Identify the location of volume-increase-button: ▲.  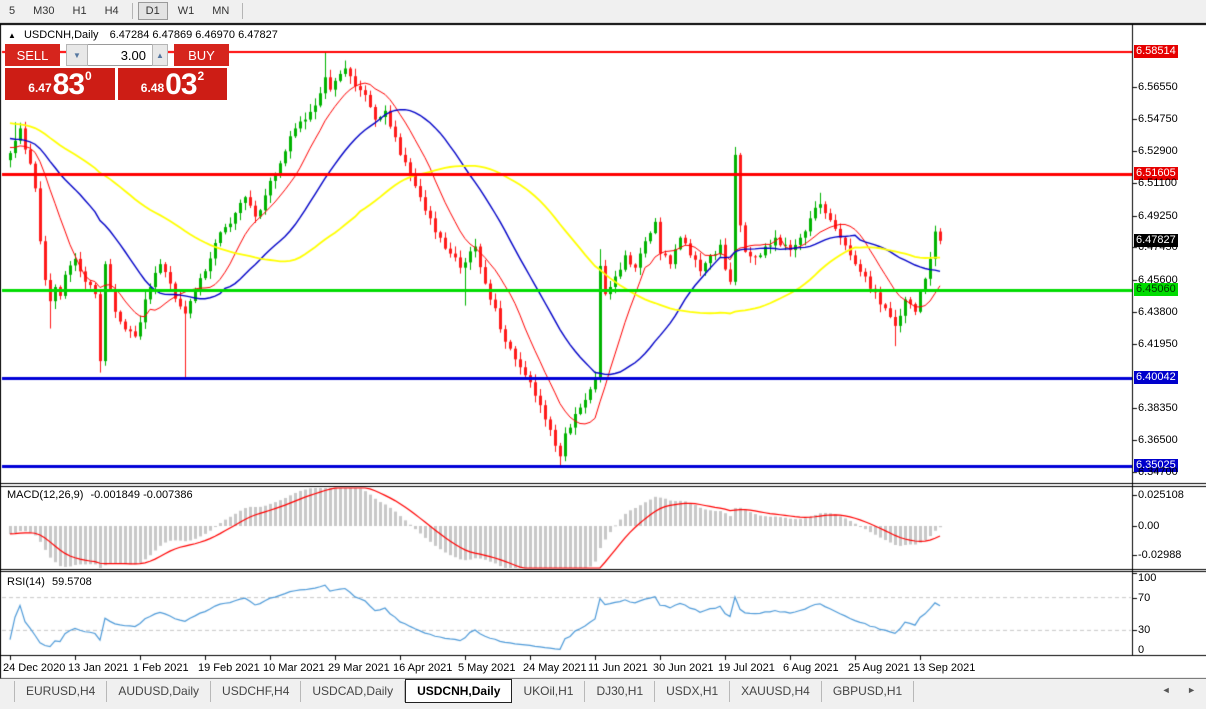
(160, 55).